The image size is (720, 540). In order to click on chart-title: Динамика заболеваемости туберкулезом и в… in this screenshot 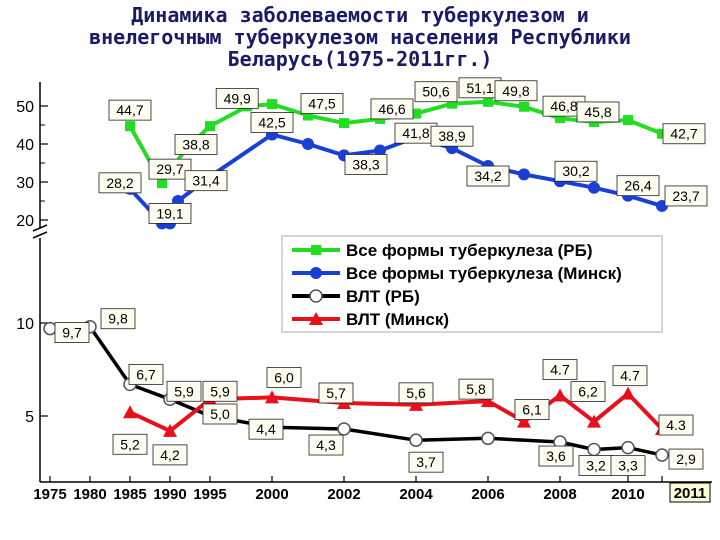, I will do `click(360, 37)`.